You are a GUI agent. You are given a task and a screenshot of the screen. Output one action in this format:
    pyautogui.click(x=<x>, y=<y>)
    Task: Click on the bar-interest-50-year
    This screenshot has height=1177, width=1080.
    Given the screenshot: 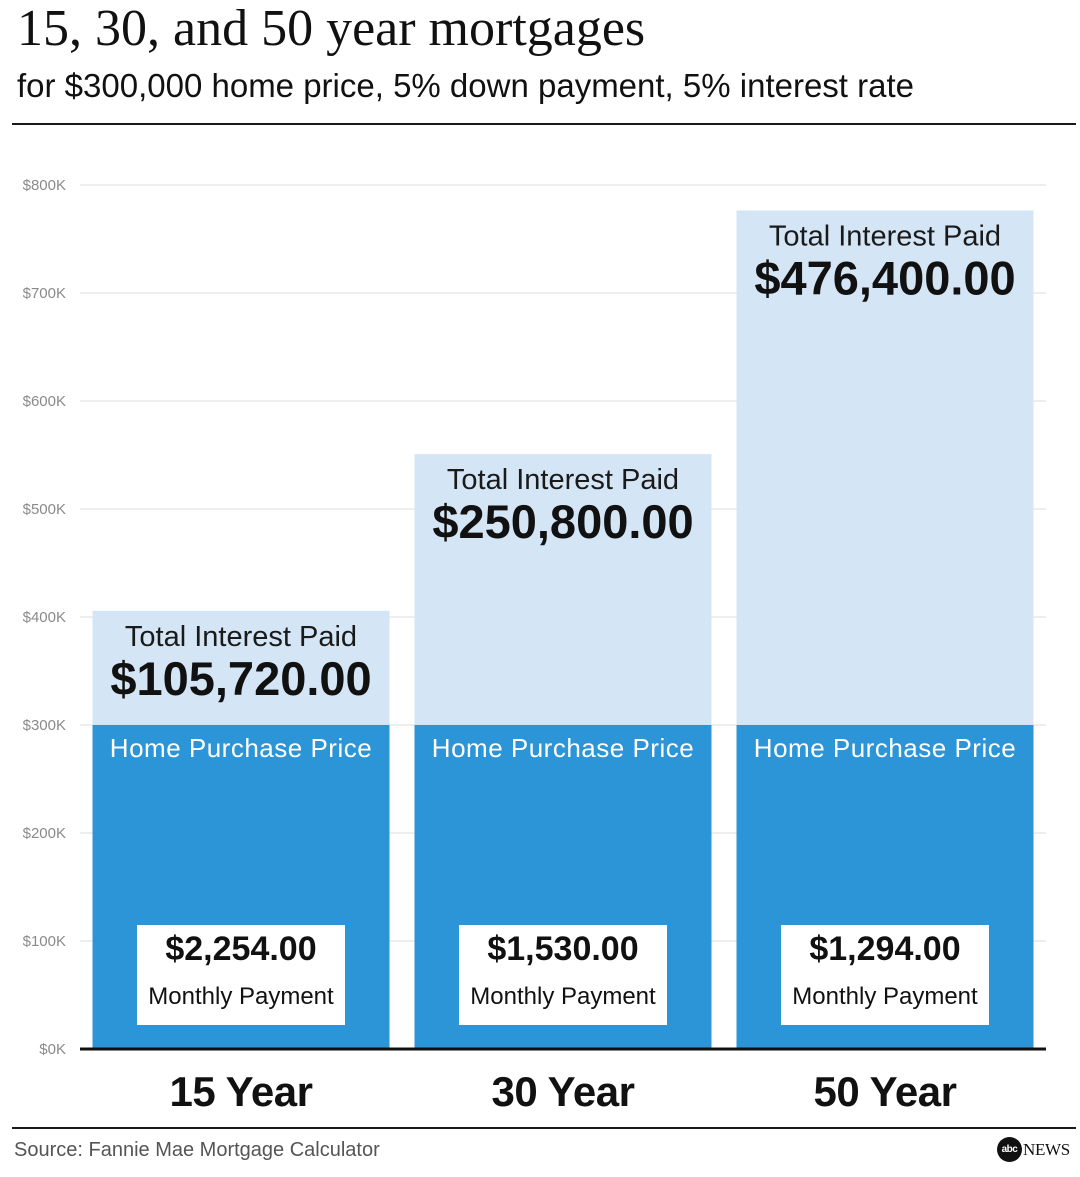 What is the action you would take?
    pyautogui.click(x=885, y=467)
    